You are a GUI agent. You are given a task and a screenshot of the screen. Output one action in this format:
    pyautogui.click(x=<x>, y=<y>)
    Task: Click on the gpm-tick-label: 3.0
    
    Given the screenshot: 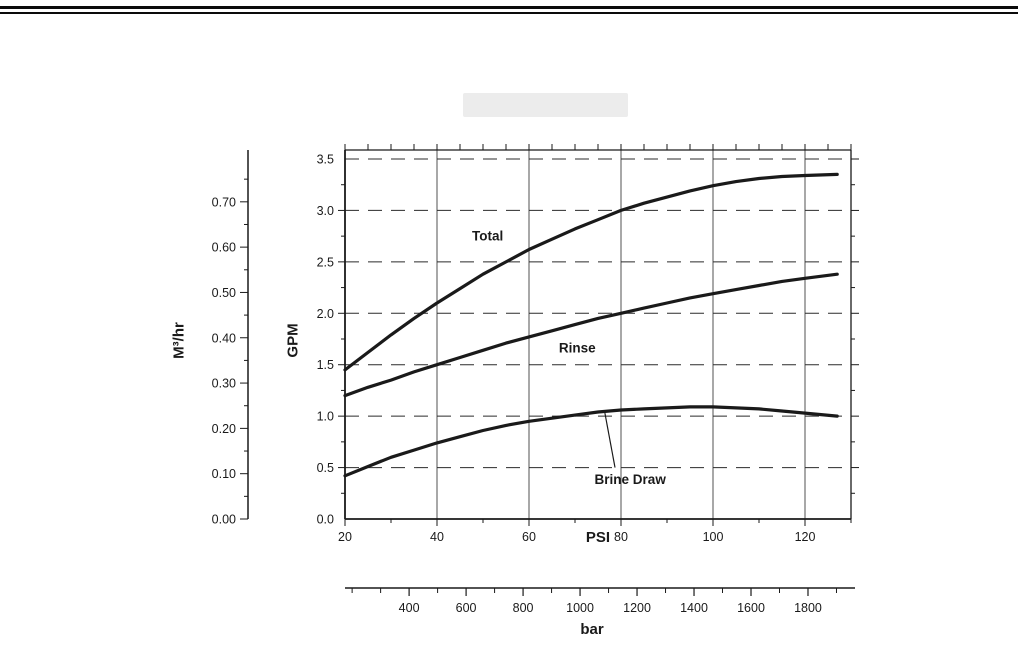 What is the action you would take?
    pyautogui.click(x=325, y=211)
    